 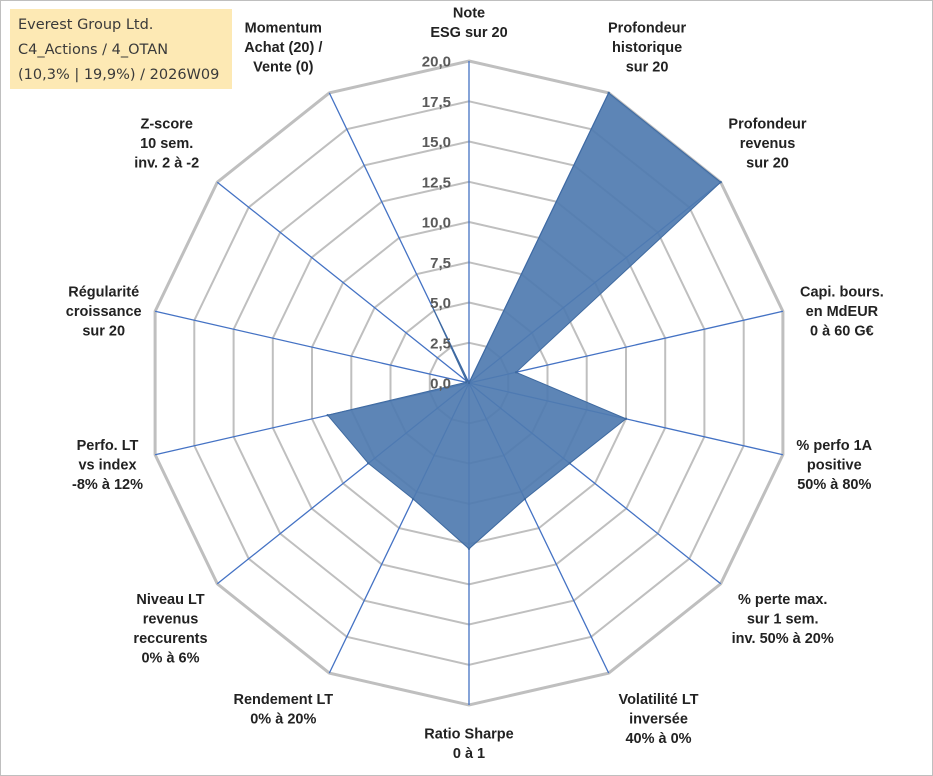 What do you see at coordinates (119, 75) in the screenshot?
I see `title-stats: (10,3% | 19,9%) / 2026W09` at bounding box center [119, 75].